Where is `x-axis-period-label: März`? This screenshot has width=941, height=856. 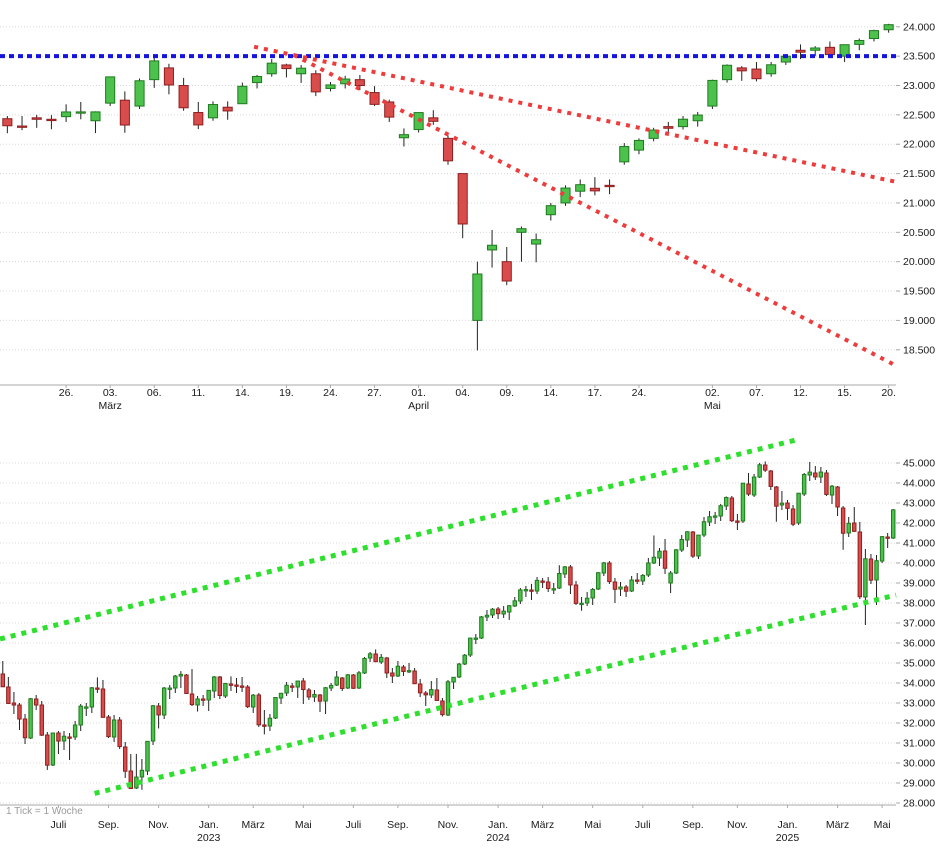 x-axis-period-label: März is located at coordinates (109, 406).